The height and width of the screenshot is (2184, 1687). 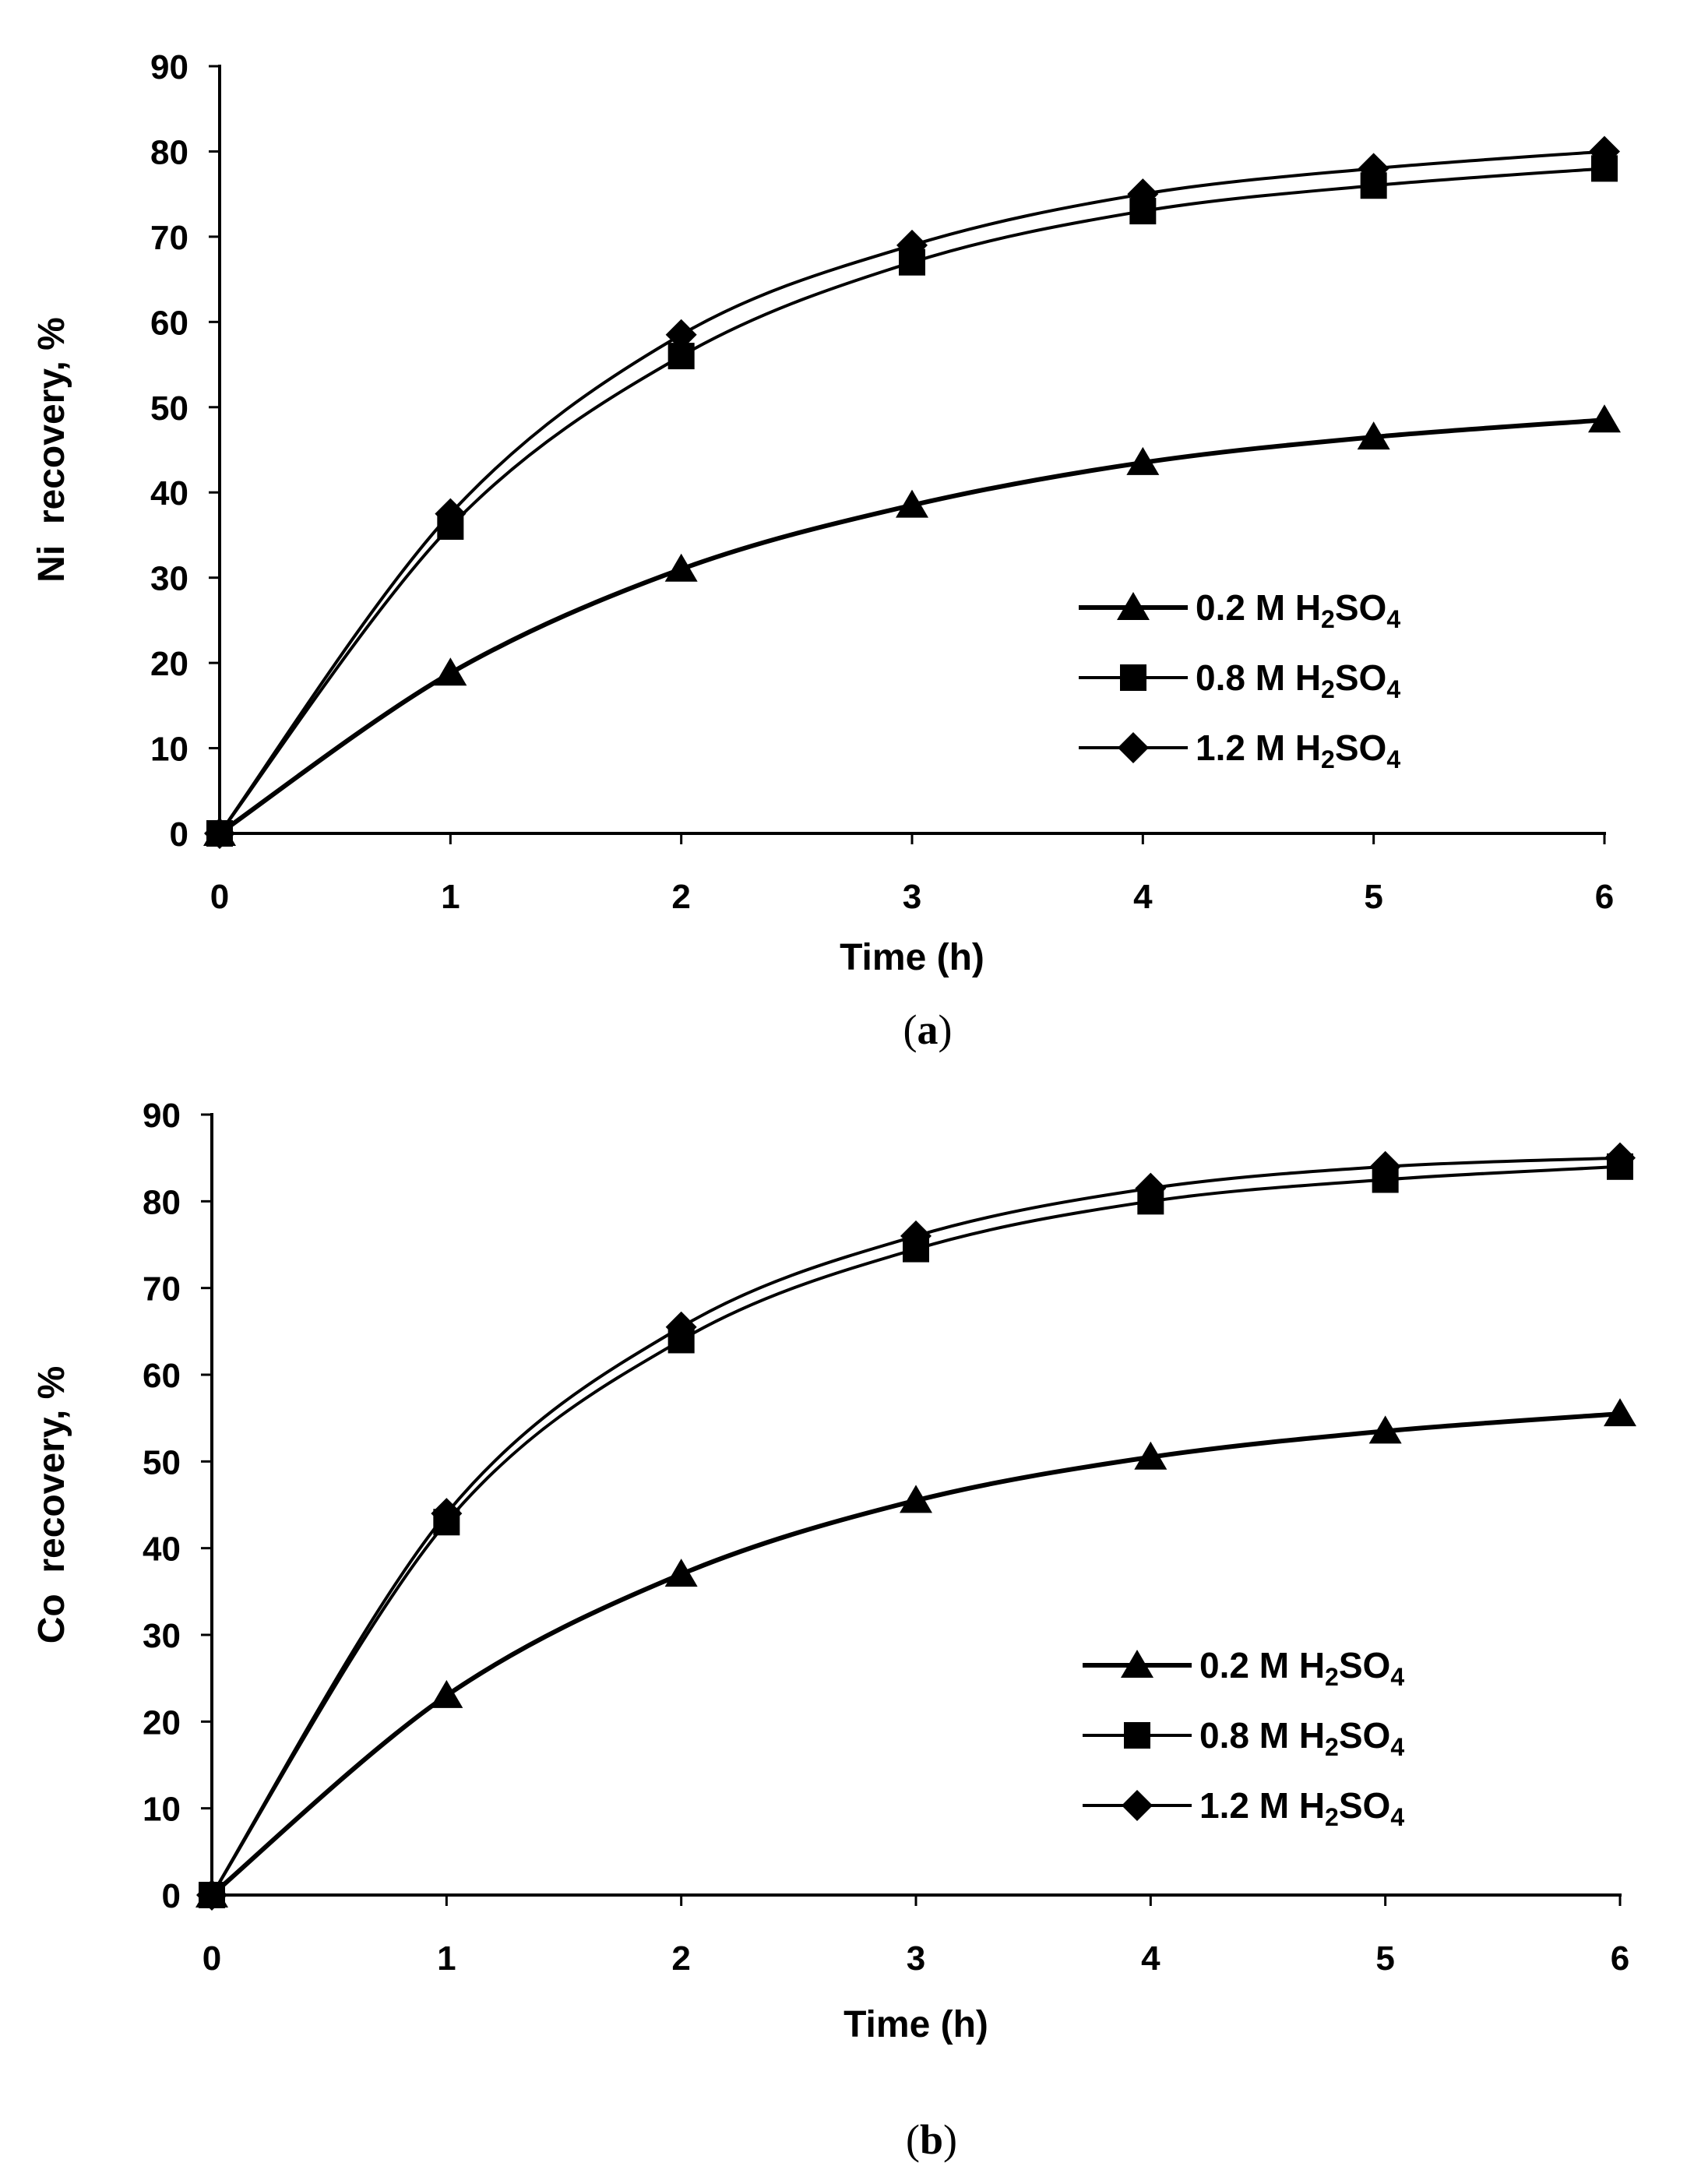 What do you see at coordinates (928, 1029) in the screenshot?
I see `panel-caption: (a)` at bounding box center [928, 1029].